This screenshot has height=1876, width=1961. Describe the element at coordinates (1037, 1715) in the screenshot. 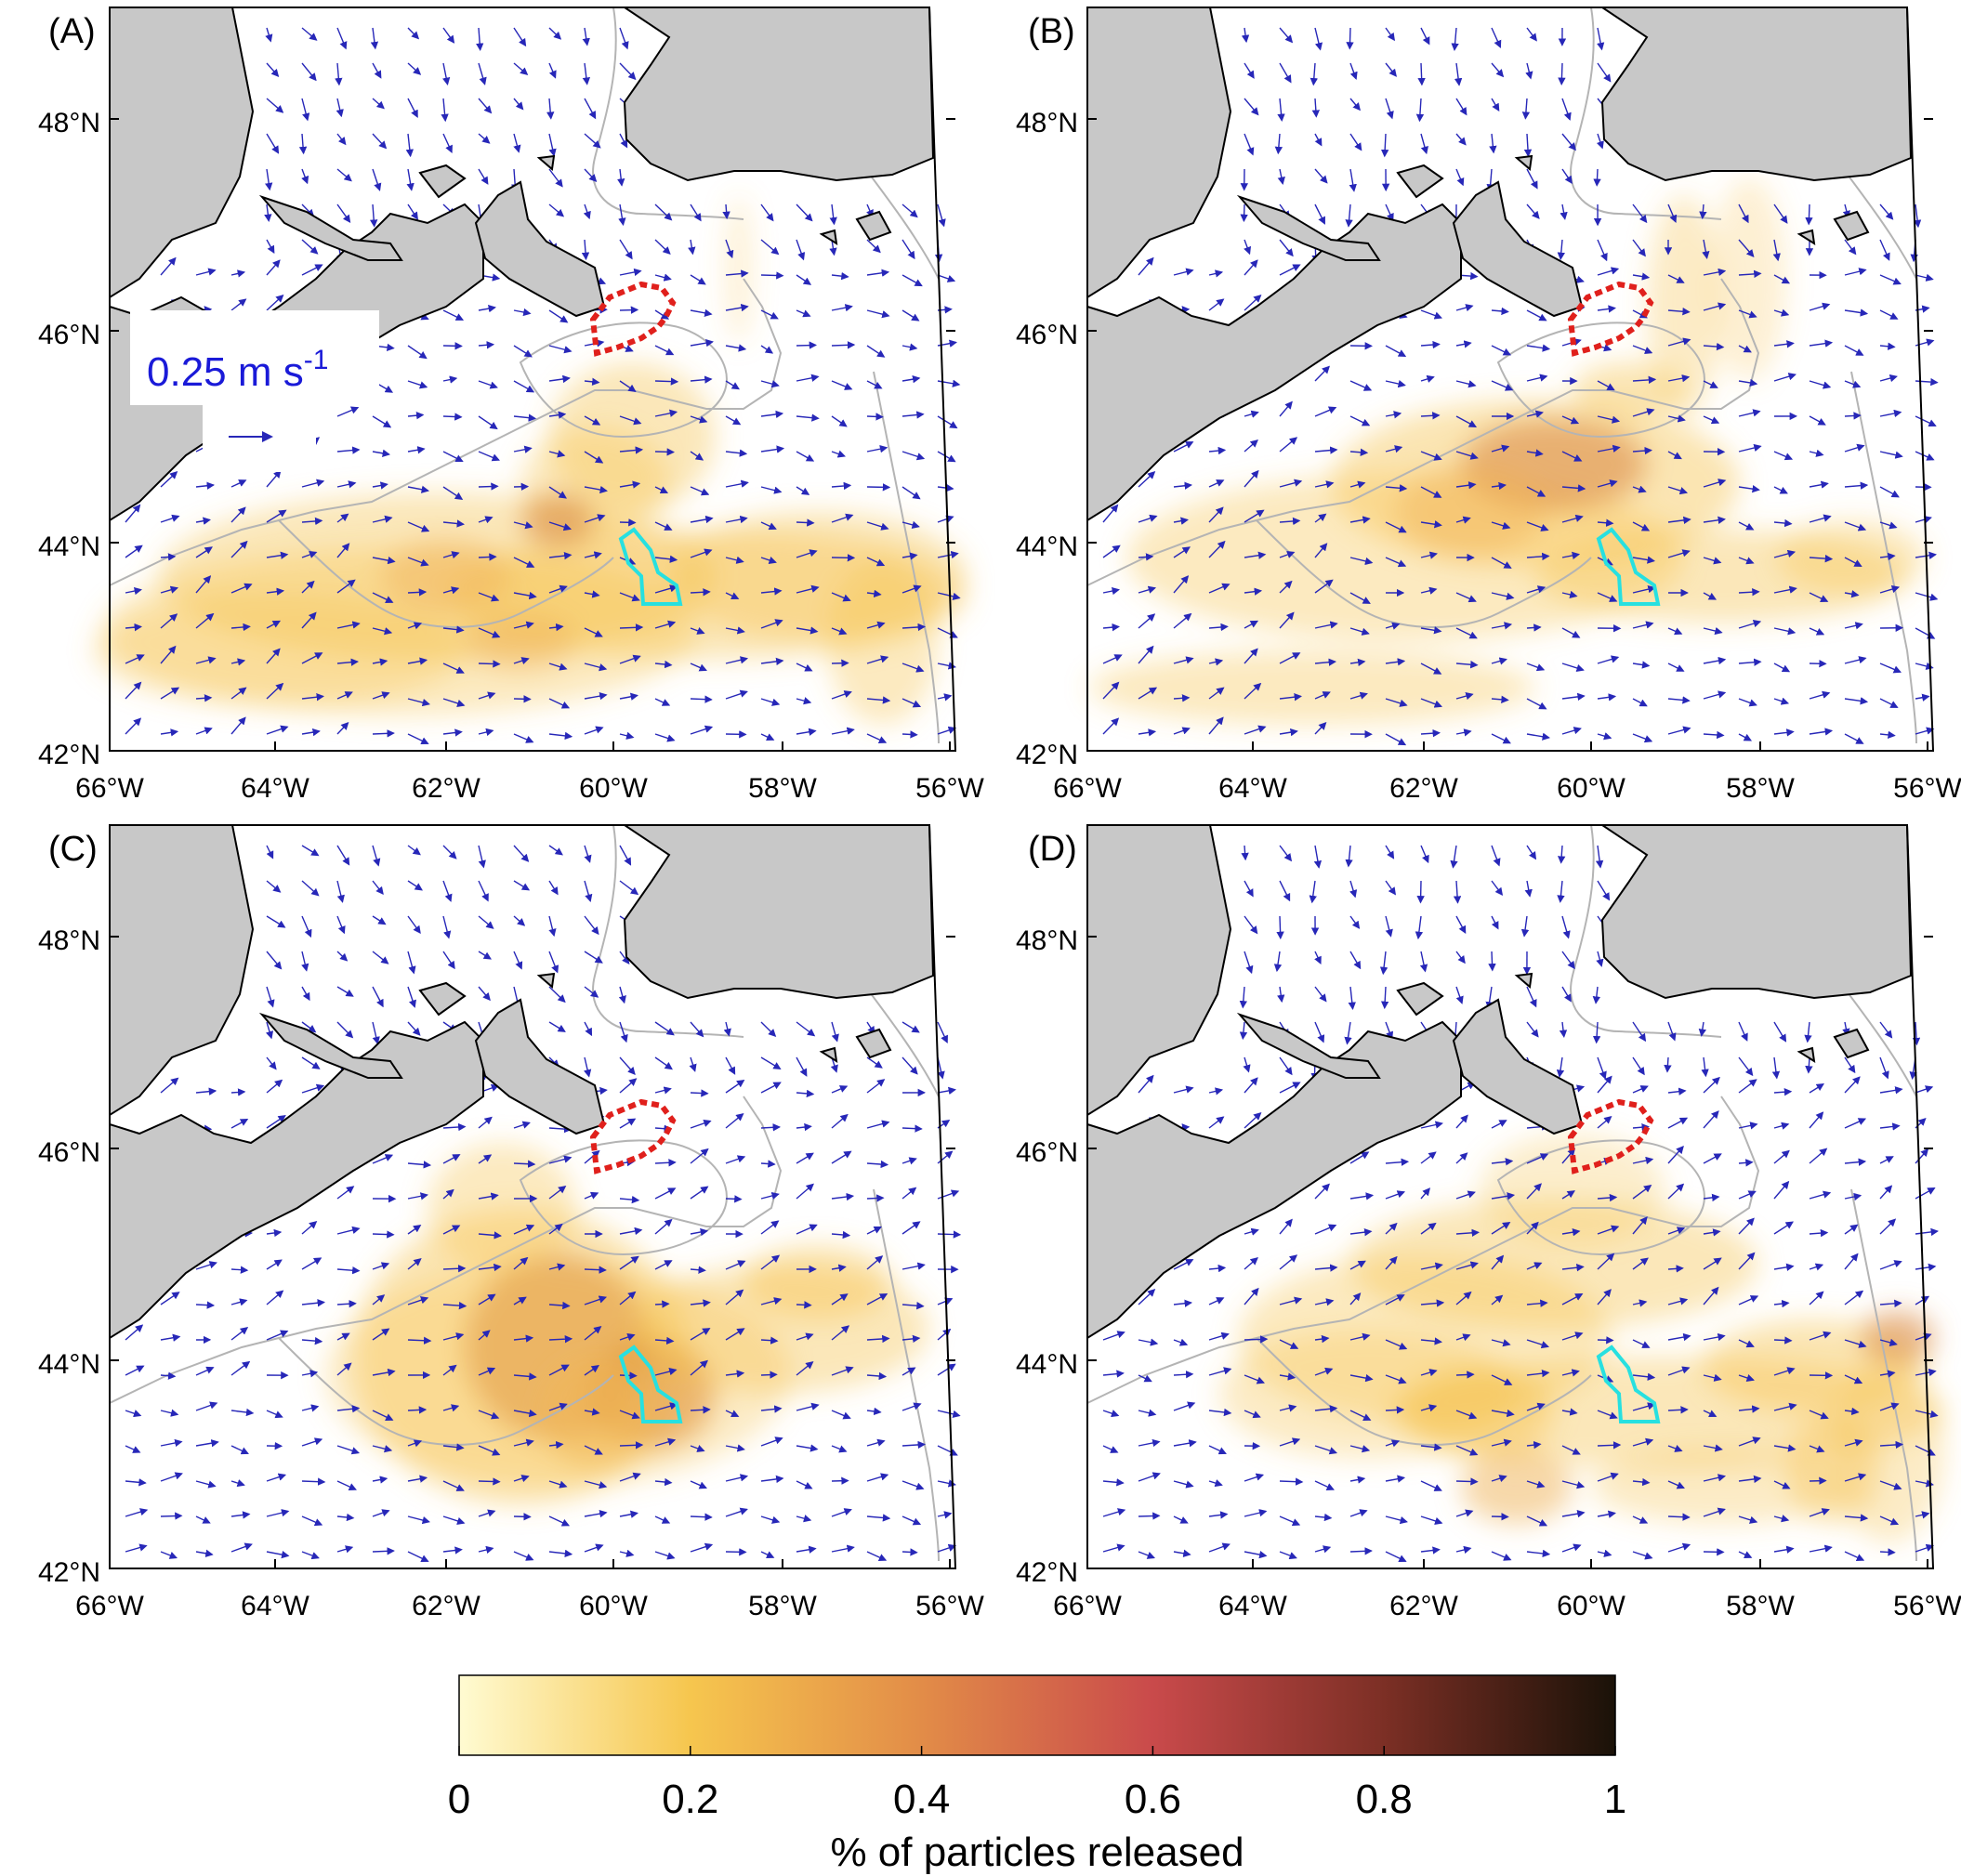

I see `colorbar-gradient` at that location.